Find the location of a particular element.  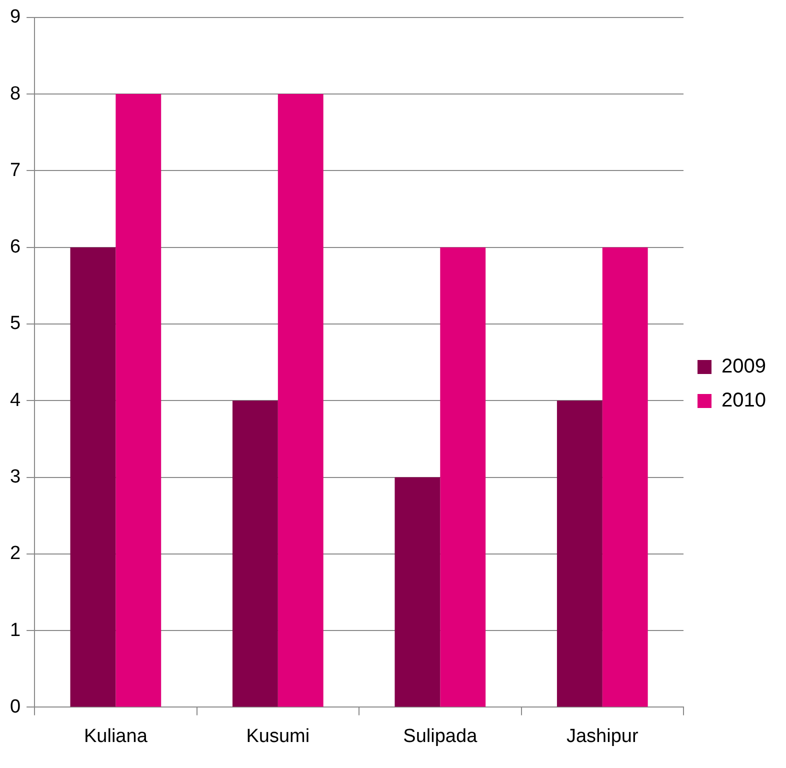

x-tick-label: Sulipada is located at coordinates (440, 736).